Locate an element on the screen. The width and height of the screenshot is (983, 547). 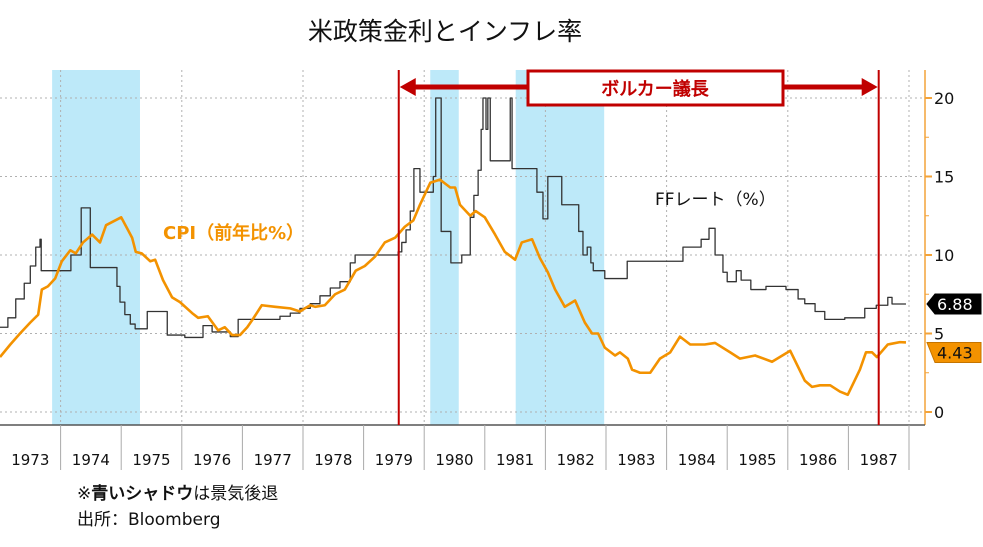
y-tick-label: 10 is located at coordinates (944, 255).